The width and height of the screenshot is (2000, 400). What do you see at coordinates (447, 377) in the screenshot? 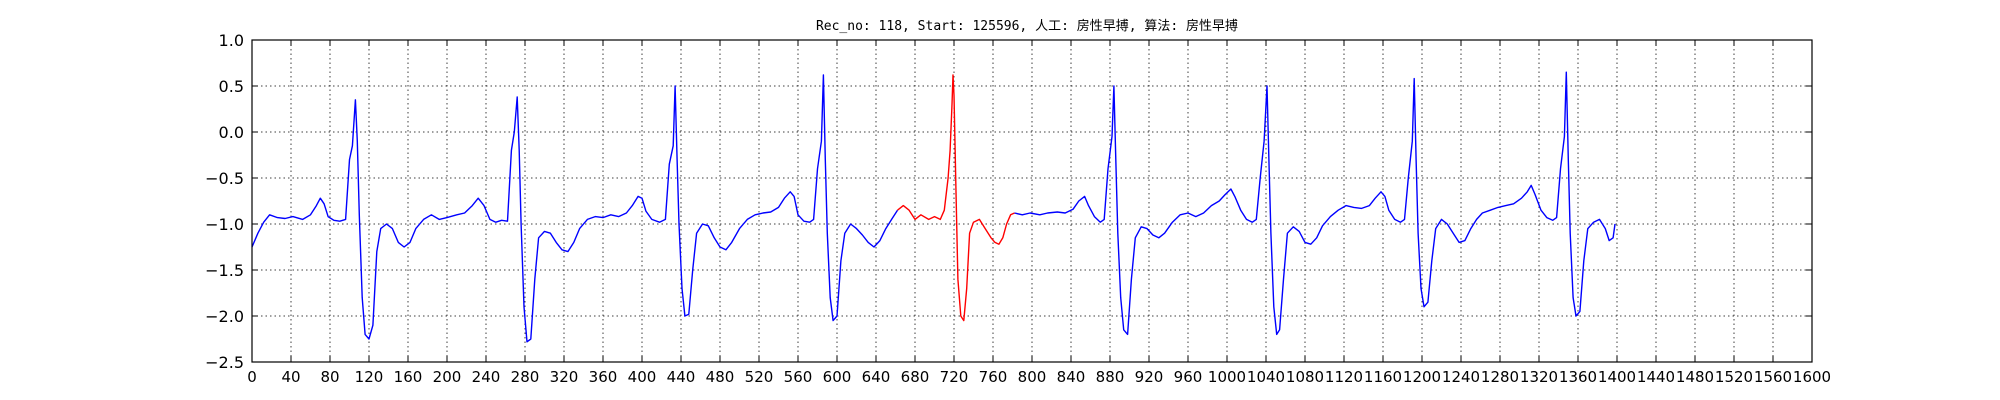
I see `x-tick-label: 200` at bounding box center [447, 377].